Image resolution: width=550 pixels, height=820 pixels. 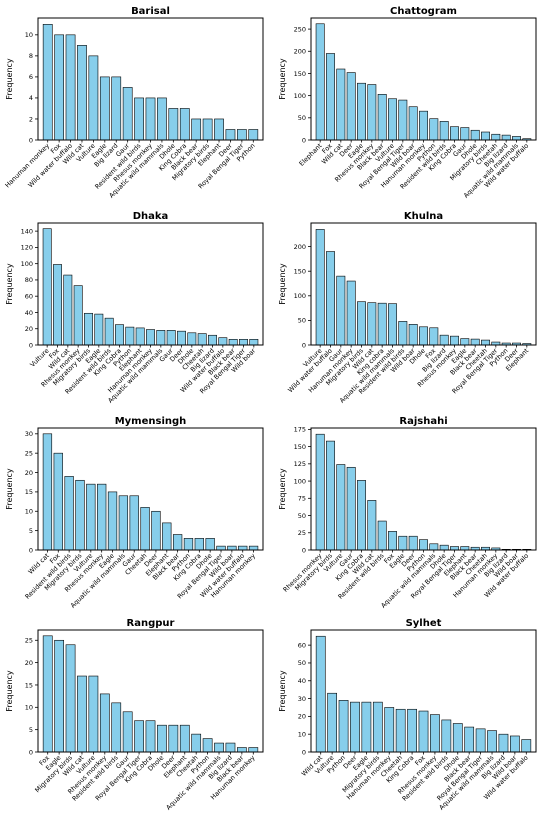 What do you see at coordinates (29, 512) in the screenshot?
I see `y-tick-label: 10` at bounding box center [29, 512].